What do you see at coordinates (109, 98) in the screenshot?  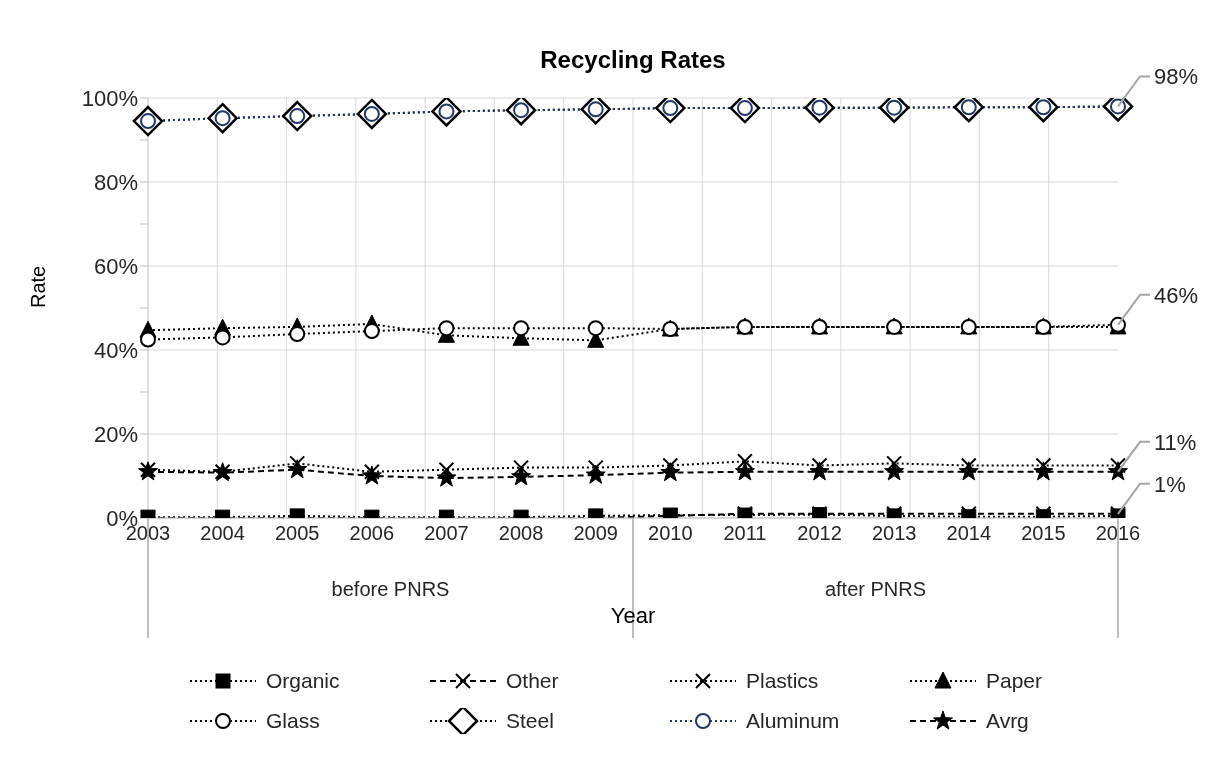 I see `y-tick-label: 100%` at bounding box center [109, 98].